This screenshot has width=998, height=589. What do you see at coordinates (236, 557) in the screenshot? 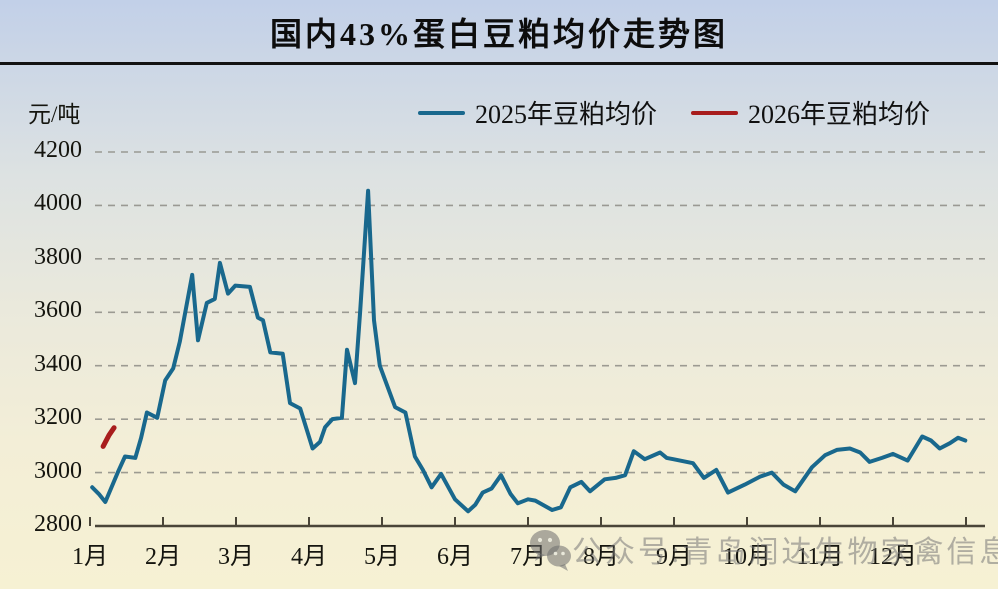
I see `x-tick-label-3: 3月` at bounding box center [236, 557].